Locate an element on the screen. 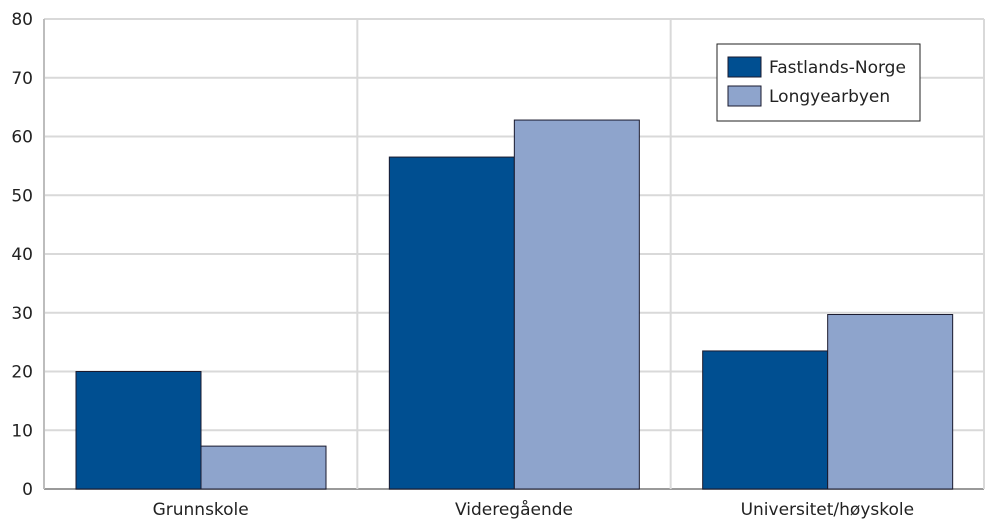  y-tick-label: 50 is located at coordinates (22, 196).